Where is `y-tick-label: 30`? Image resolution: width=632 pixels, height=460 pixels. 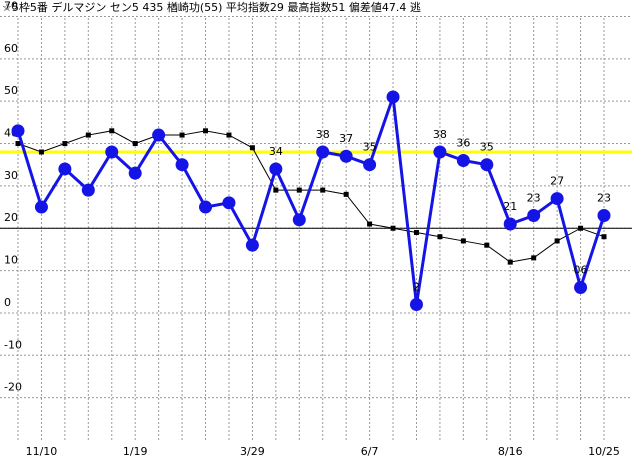
y-tick-label: 30 is located at coordinates (11, 175).